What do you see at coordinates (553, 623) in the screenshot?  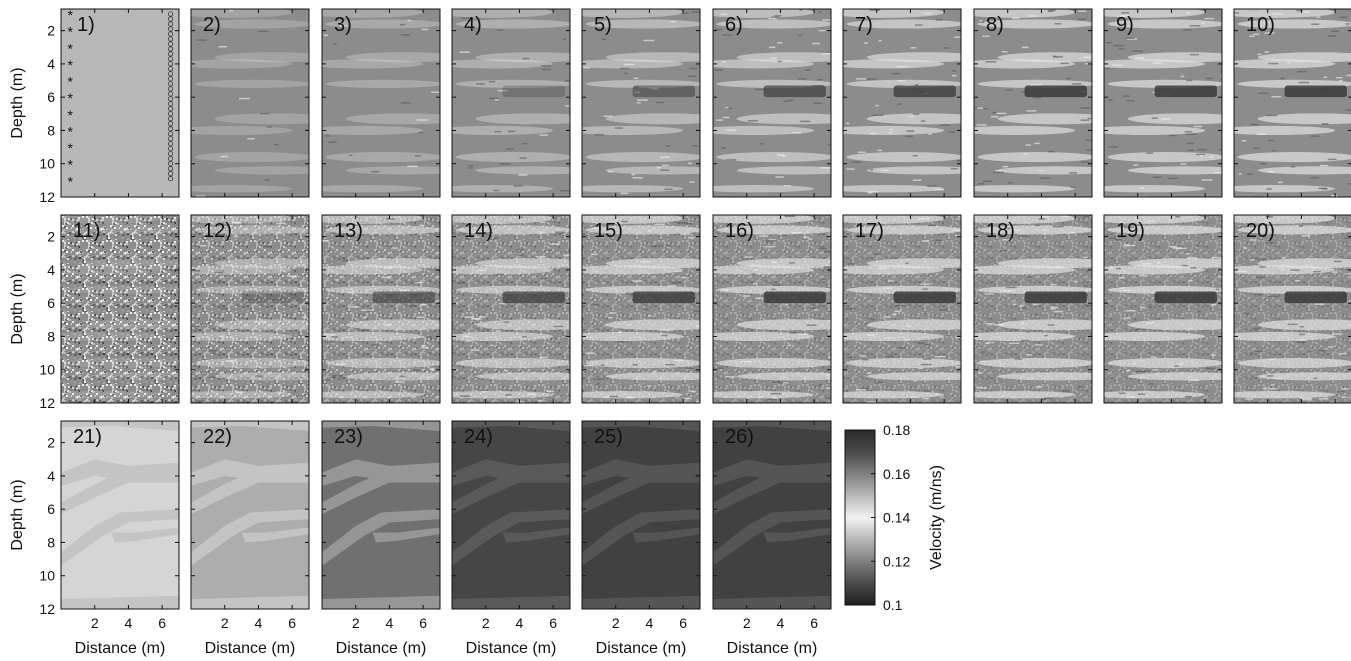 I see `xtick-label: 6` at bounding box center [553, 623].